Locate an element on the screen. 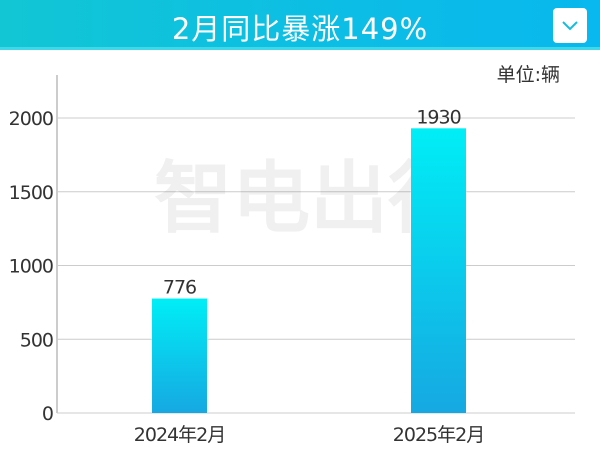 The width and height of the screenshot is (600, 450). data-label: 1930 is located at coordinates (438, 117).